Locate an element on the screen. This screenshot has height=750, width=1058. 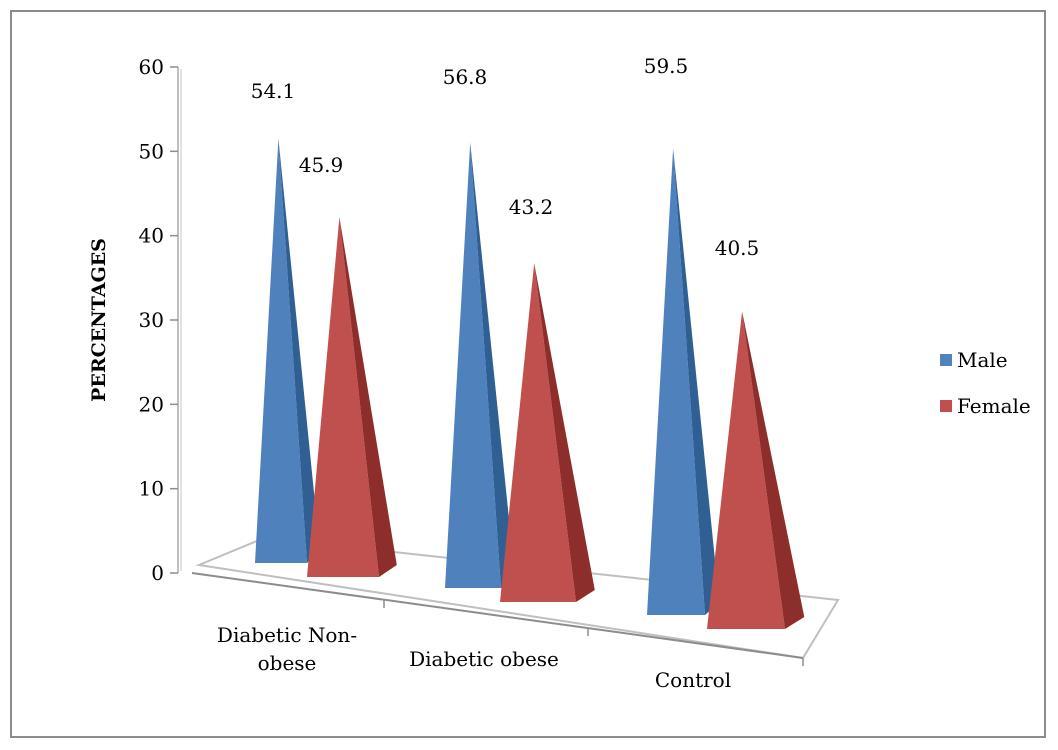
x-category-label: Diabetic obese is located at coordinates (484, 659).